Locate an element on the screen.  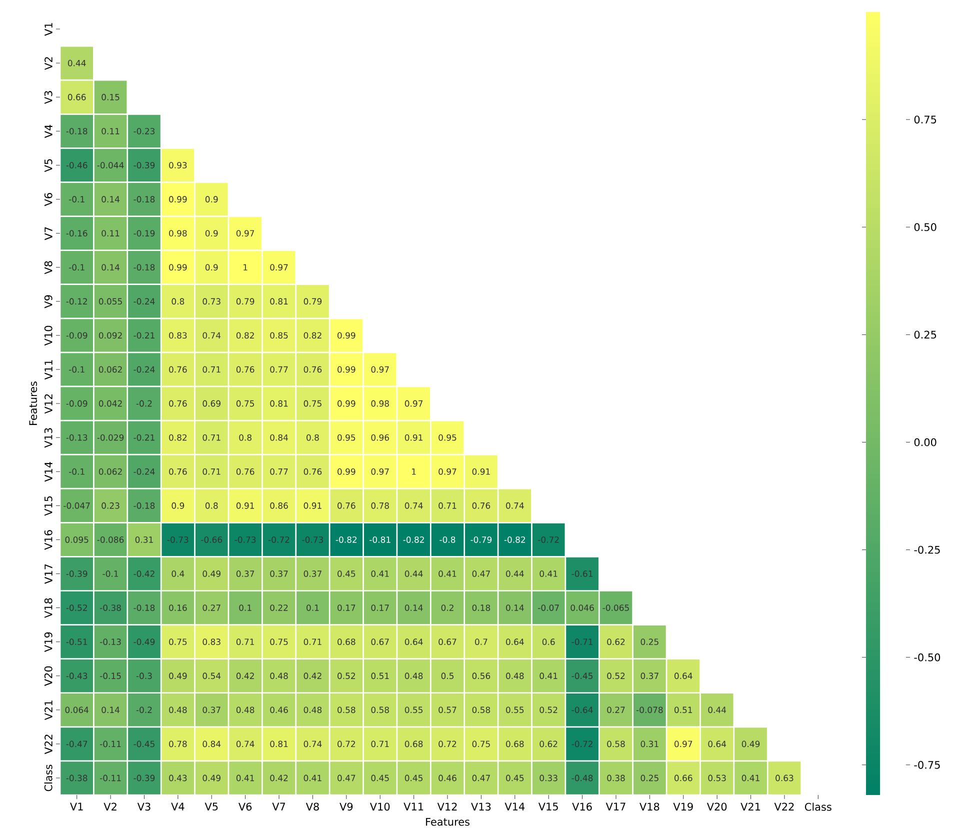
x-tick-label: V18 is located at coordinates (650, 806).